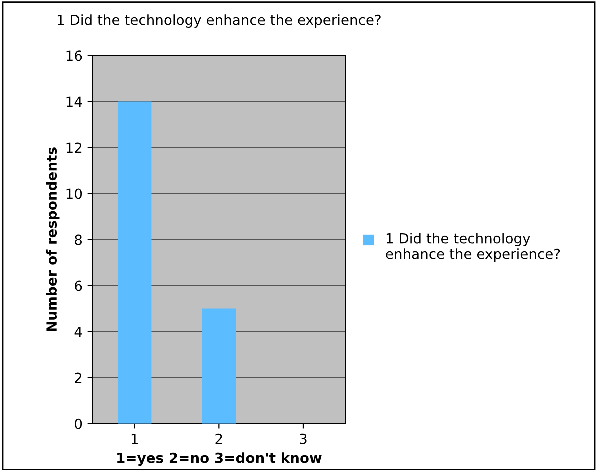 The height and width of the screenshot is (472, 598). What do you see at coordinates (78, 286) in the screenshot?
I see `y-tick-label: 6` at bounding box center [78, 286].